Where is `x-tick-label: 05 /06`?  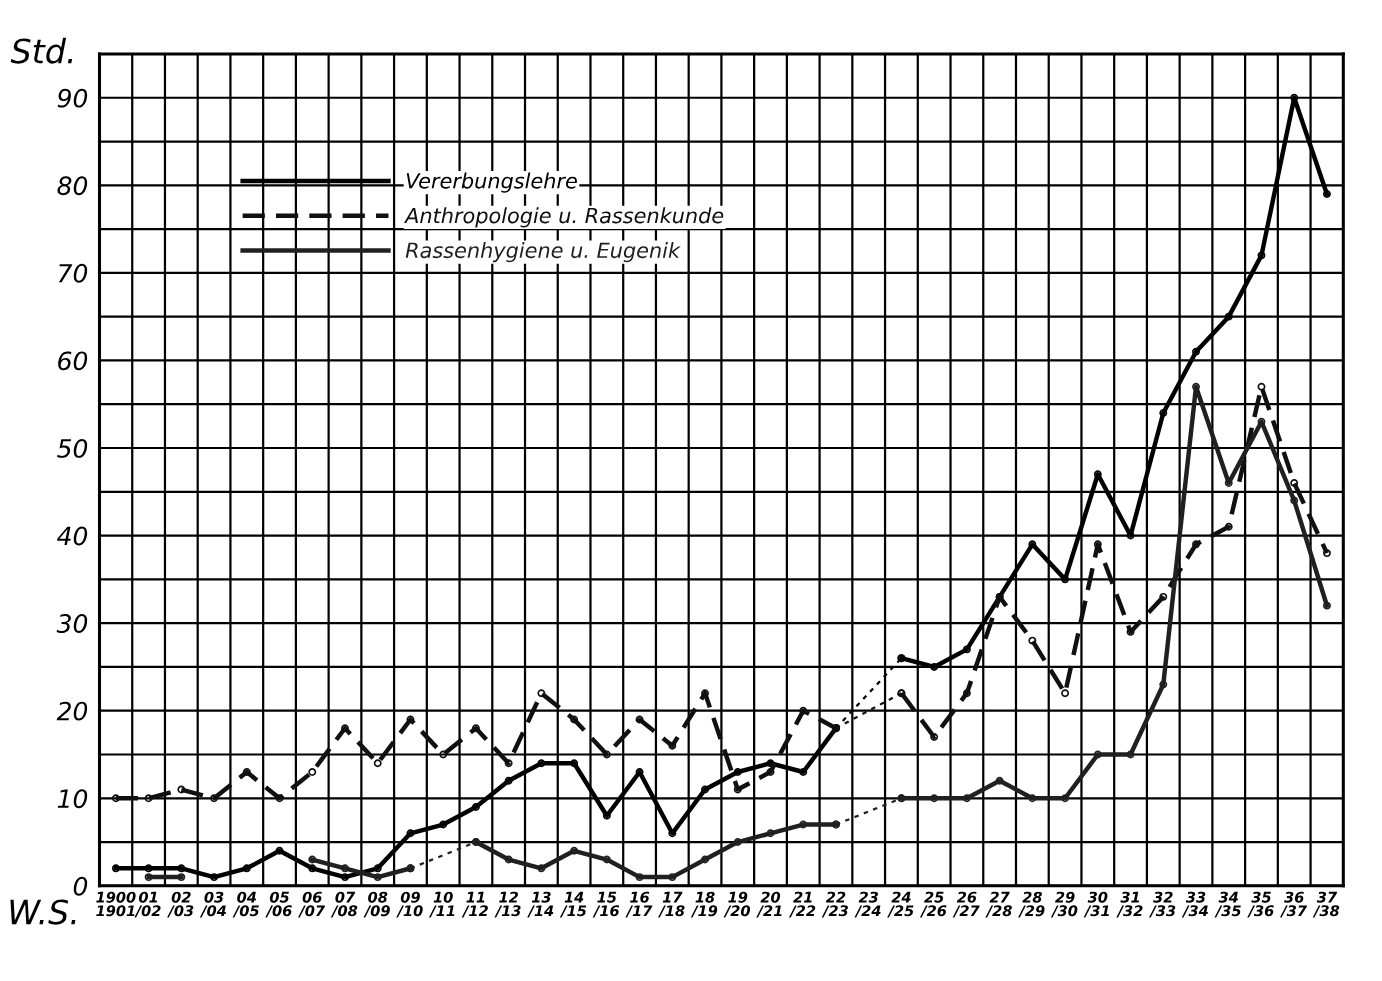
x-tick-label: 05 /06 is located at coordinates (278, 904).